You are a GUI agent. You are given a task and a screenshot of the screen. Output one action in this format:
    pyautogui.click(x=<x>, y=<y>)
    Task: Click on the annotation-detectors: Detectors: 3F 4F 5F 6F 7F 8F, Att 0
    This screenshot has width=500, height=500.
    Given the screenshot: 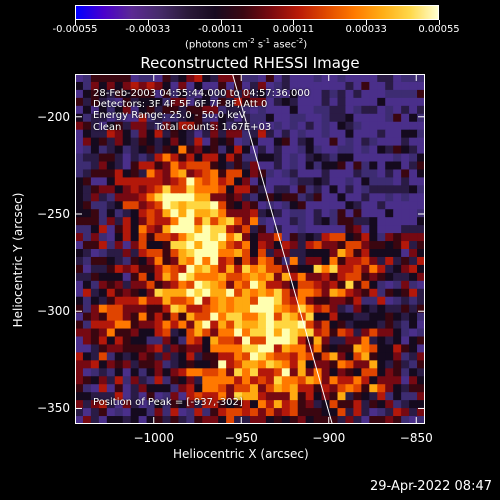 What is the action you would take?
    pyautogui.click(x=180, y=104)
    